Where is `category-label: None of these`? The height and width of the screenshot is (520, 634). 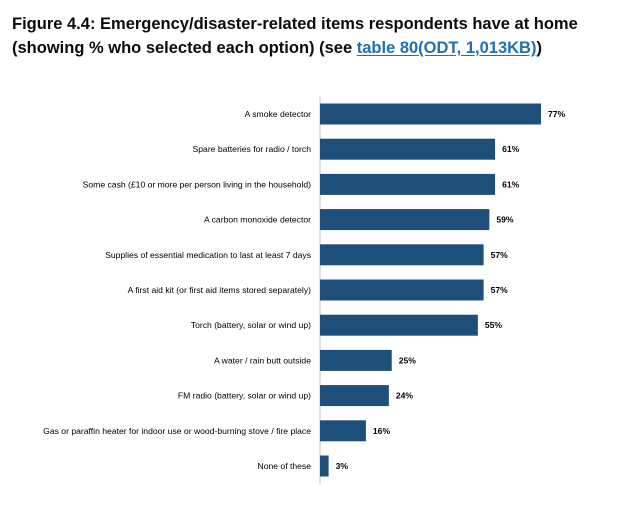 category-label: None of these is located at coordinates (284, 466).